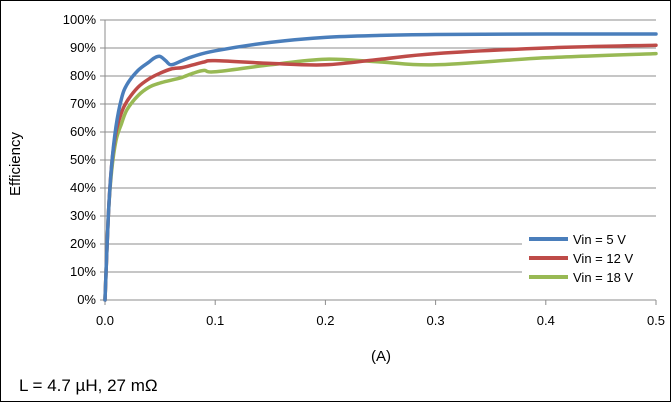 The width and height of the screenshot is (671, 402). What do you see at coordinates (83, 187) in the screenshot?
I see `y-tick-label: 40%` at bounding box center [83, 187].